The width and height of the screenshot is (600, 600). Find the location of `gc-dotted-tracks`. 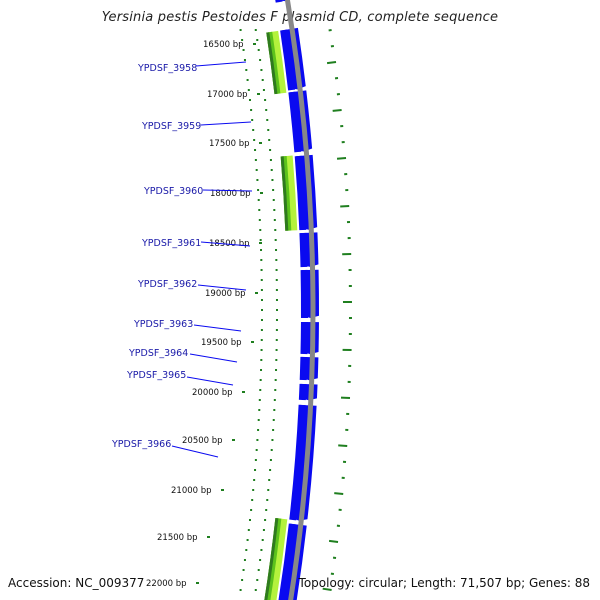

gc-dotted-tracks is located at coordinates (258, 310).